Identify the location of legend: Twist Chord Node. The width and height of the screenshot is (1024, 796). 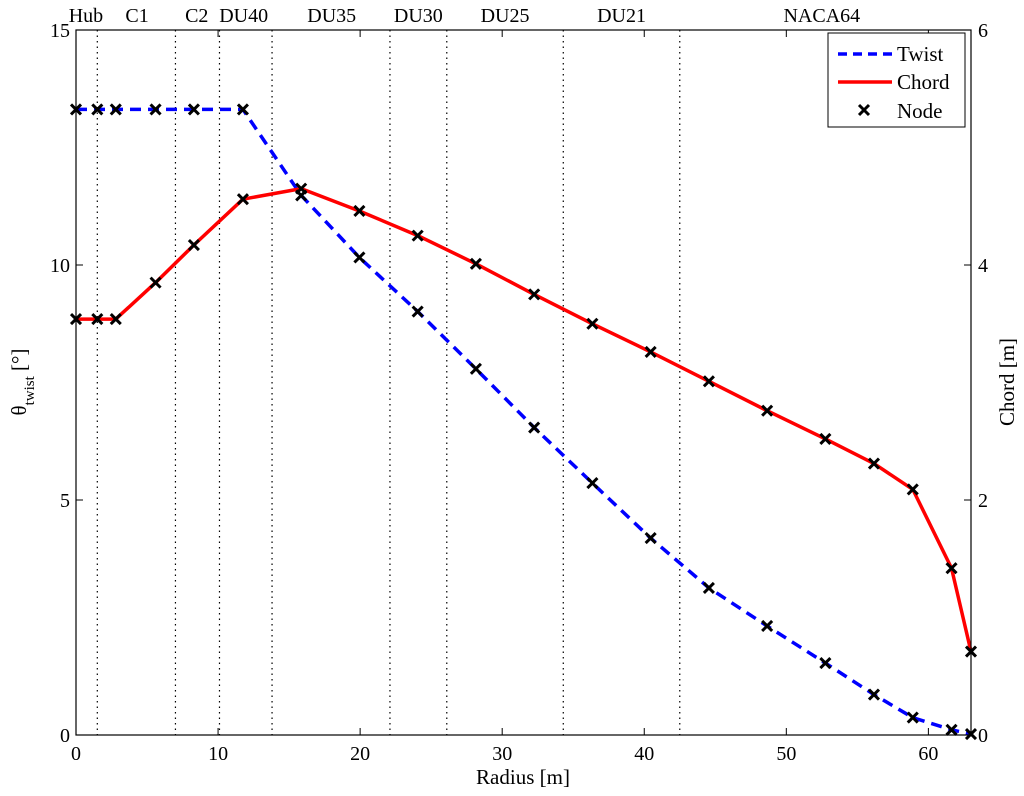
(896, 80).